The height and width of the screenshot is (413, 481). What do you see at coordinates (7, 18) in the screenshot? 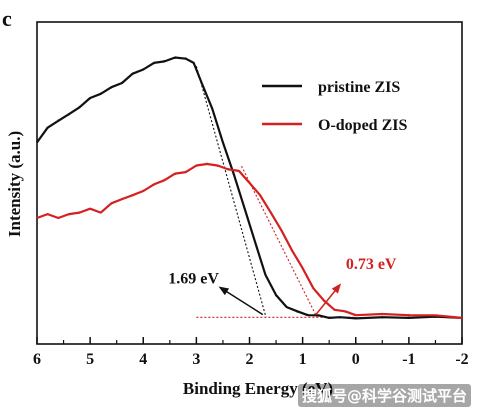
I see `panel-label: c` at bounding box center [7, 18].